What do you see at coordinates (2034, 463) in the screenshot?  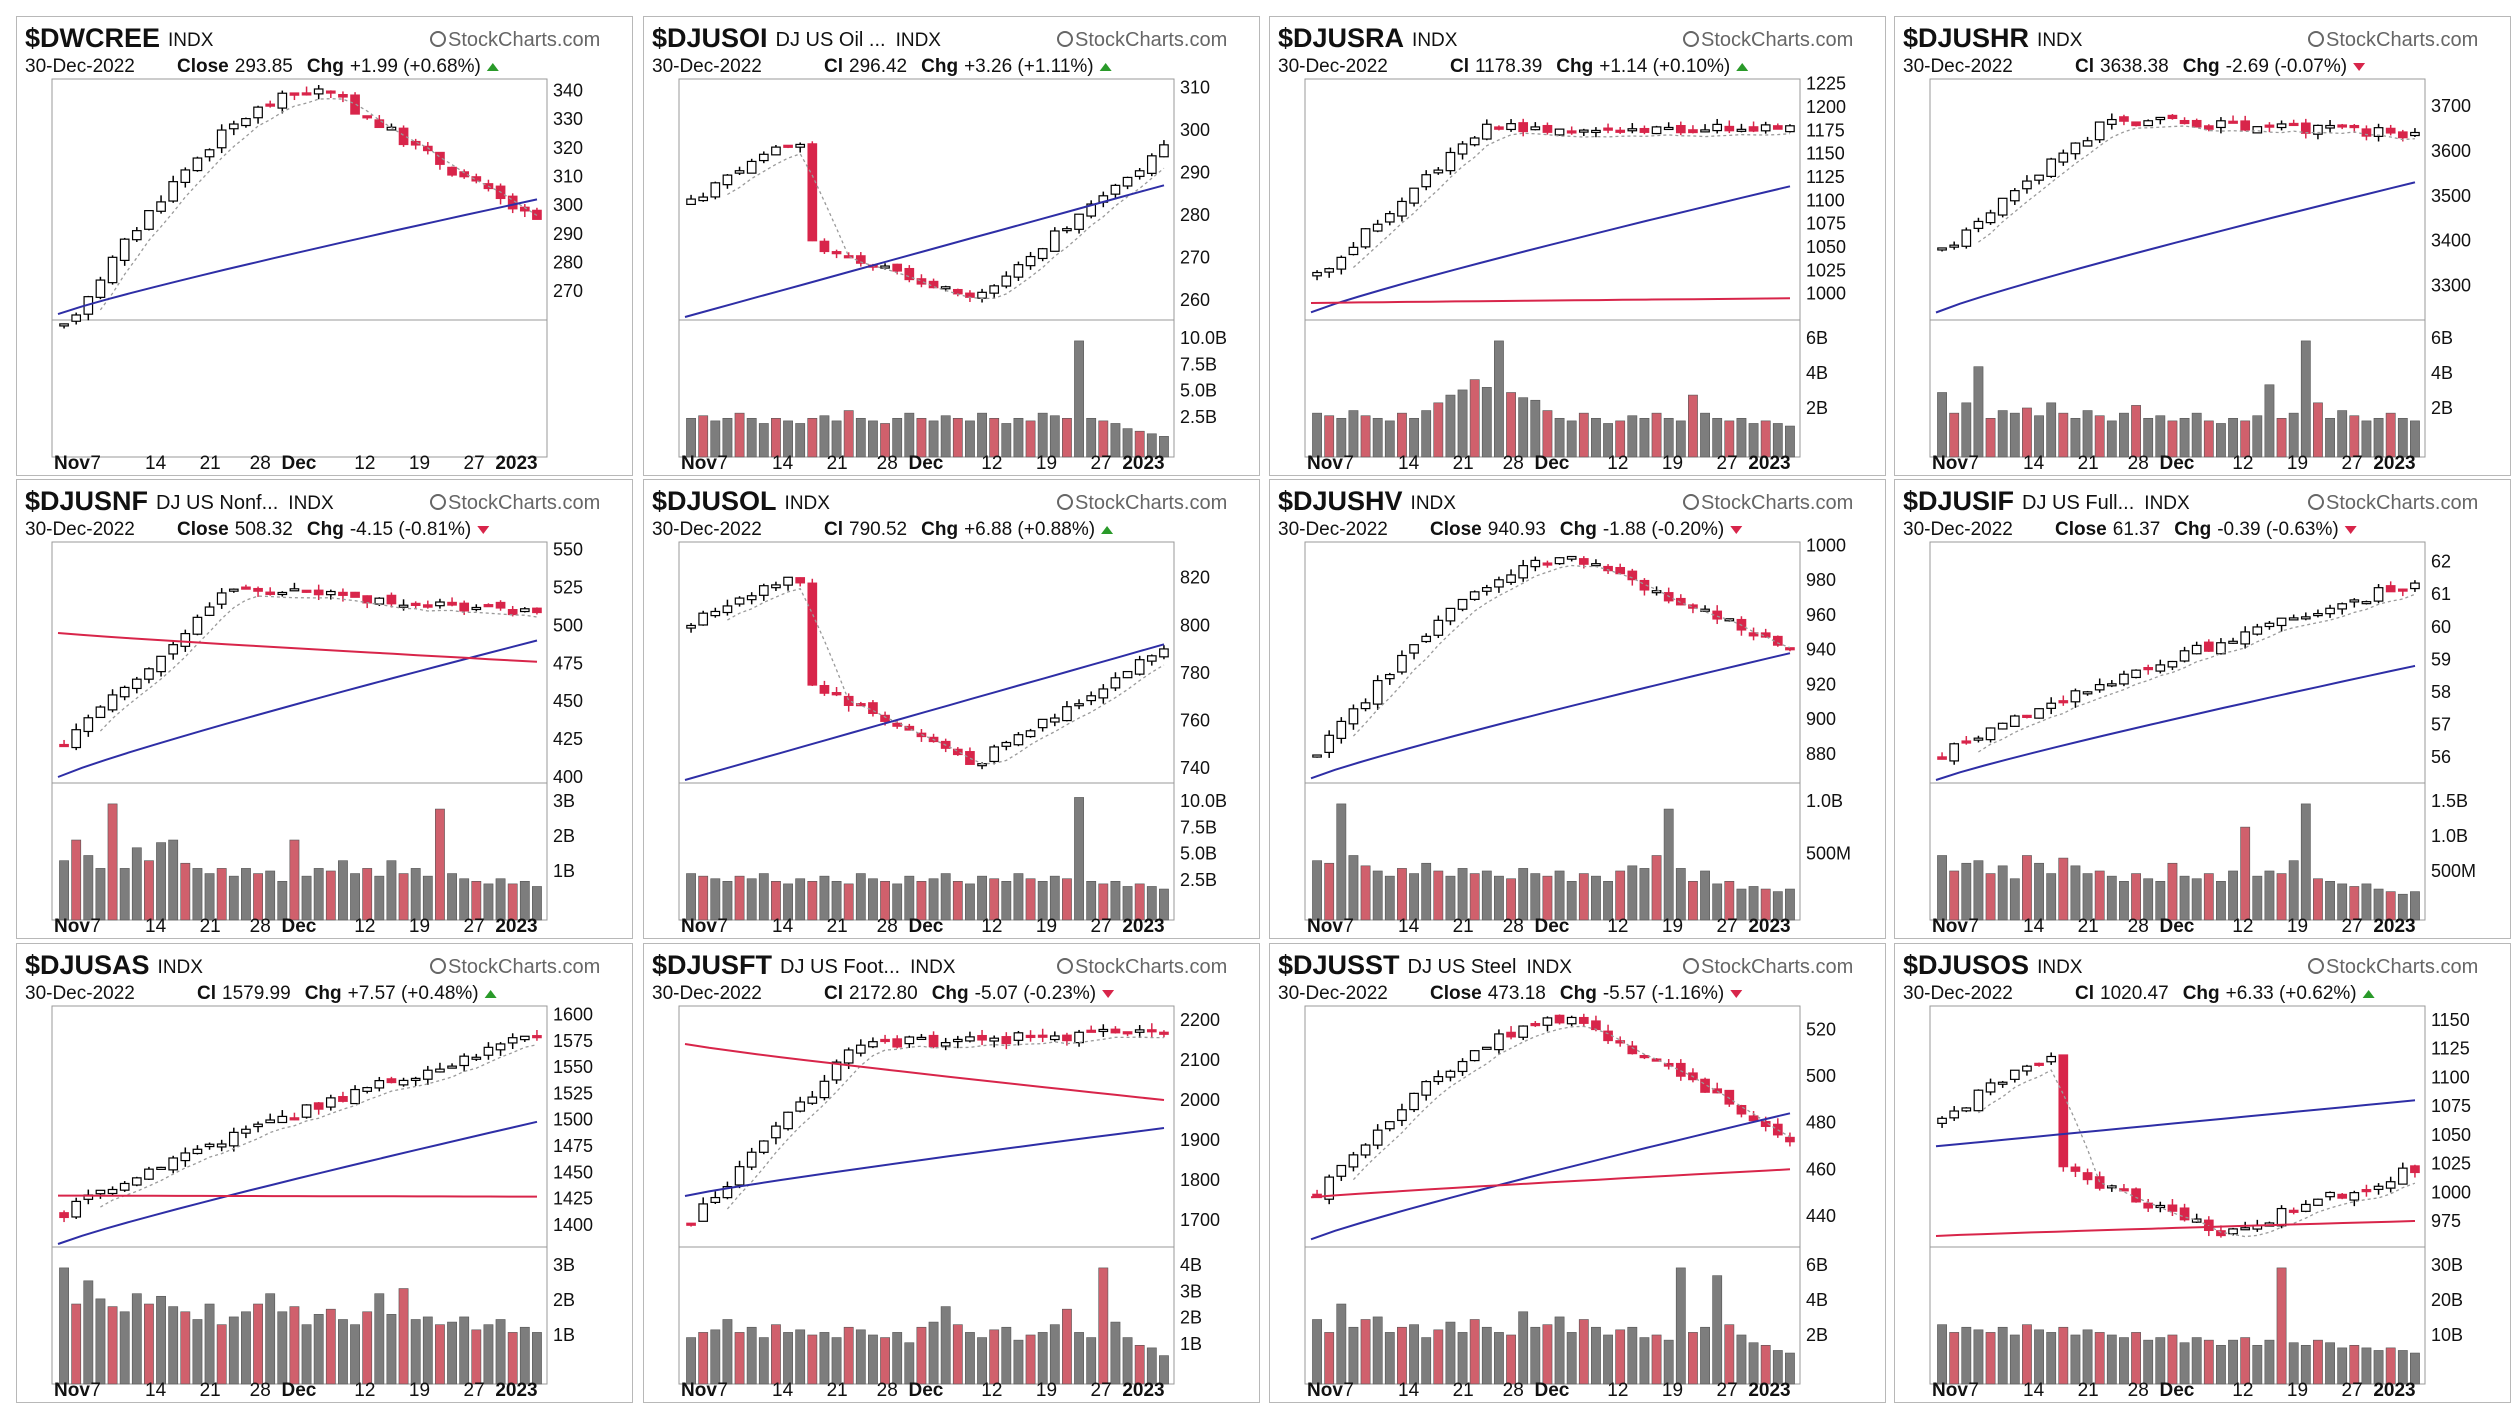 I see `x-tick-label: 14` at bounding box center [2034, 463].